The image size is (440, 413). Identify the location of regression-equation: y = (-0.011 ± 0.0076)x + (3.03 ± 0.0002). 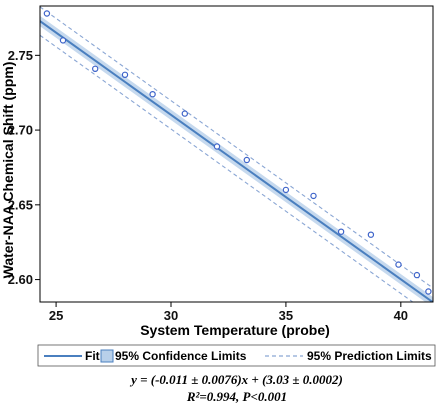
(236, 379).